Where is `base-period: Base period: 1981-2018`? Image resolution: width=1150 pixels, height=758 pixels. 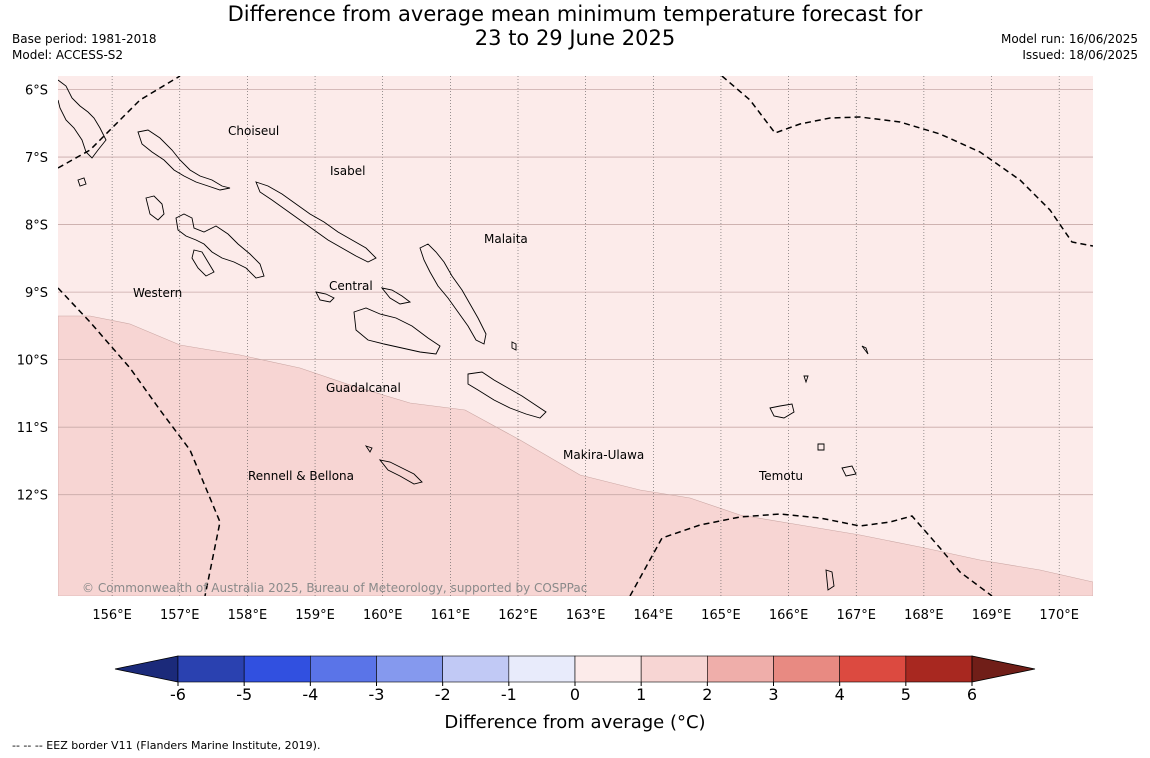 base-period: Base period: 1981-2018 is located at coordinates (84, 39).